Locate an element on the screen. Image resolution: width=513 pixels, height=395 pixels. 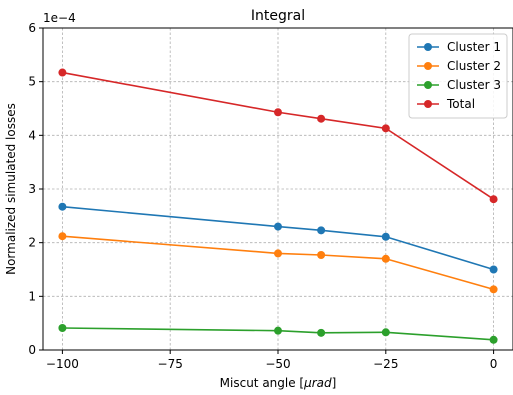
chart-title: Integral is located at coordinates (278, 16).